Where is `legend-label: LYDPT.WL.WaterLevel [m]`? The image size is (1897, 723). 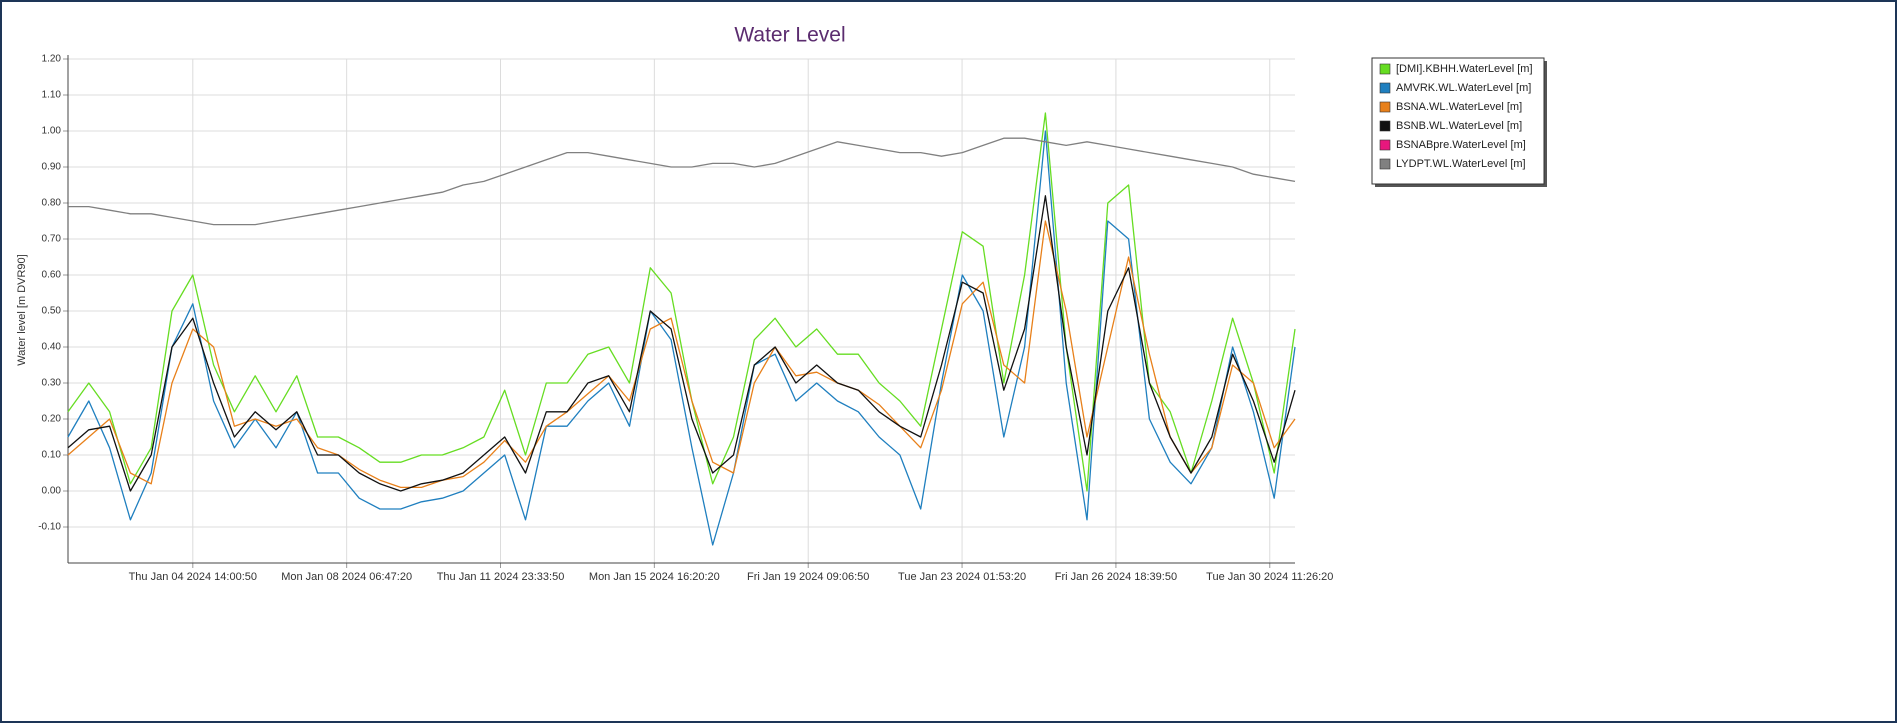
legend-label: LYDPT.WL.WaterLevel [m] is located at coordinates (1461, 164).